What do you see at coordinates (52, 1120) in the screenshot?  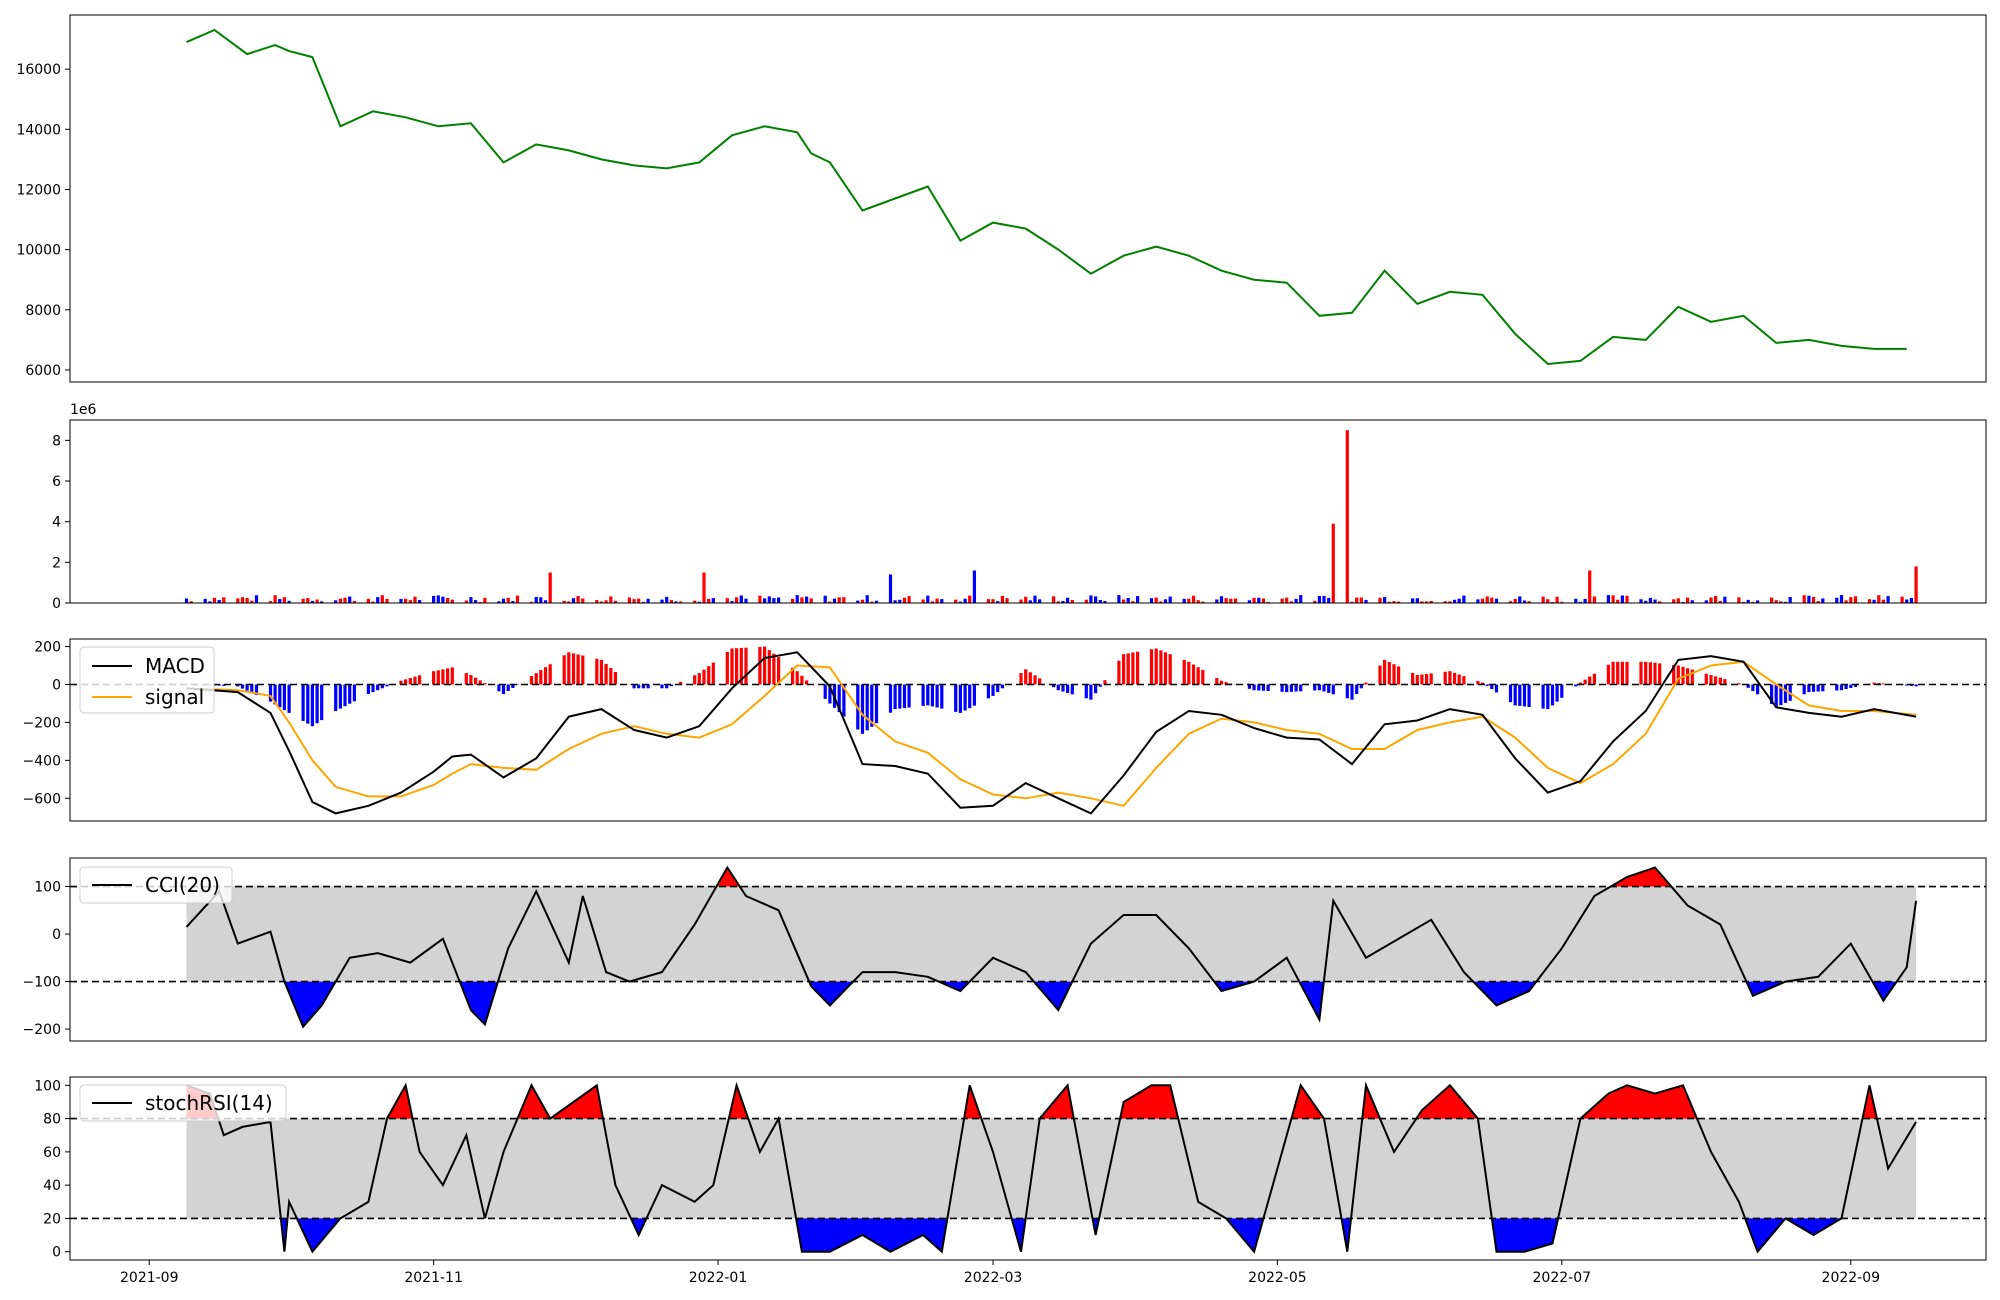 I see `stochrsi-y-tick-label: 80` at bounding box center [52, 1120].